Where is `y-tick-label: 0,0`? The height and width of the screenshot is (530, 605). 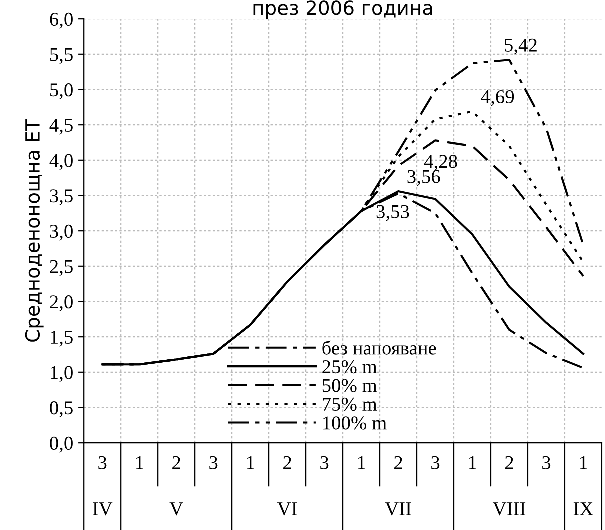
y-tick-label: 0,0 is located at coordinates (61, 444).